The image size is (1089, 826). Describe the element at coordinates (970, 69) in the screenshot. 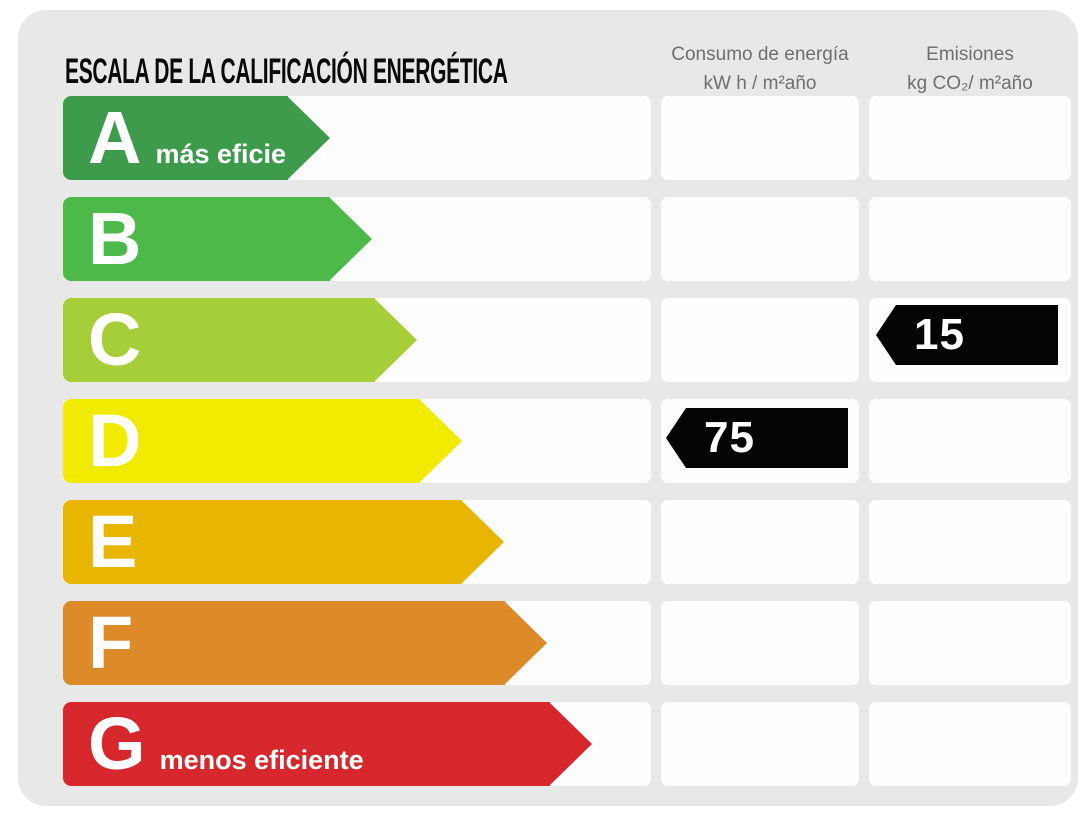

I see `column-header-emisiones: Emisiones kg CO₂/ m²año` at that location.